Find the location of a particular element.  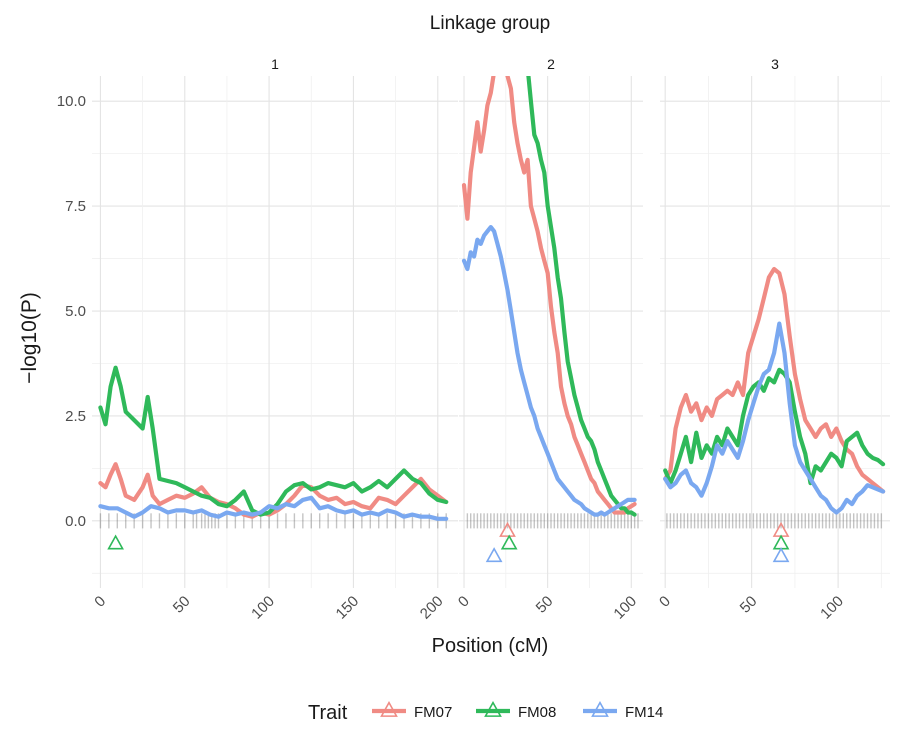

y-tick-label: 5.0 is located at coordinates (75, 311).